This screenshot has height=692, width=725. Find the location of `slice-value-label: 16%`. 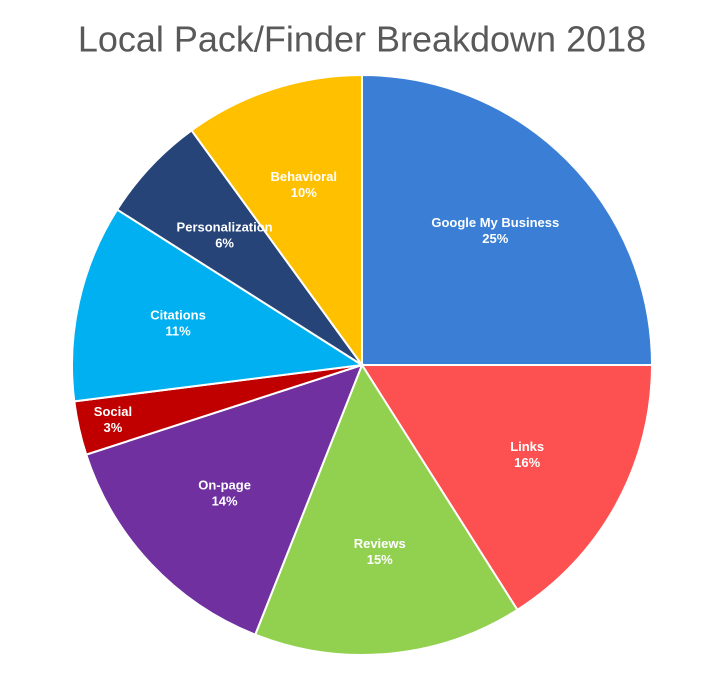

slice-value-label: 16% is located at coordinates (527, 462).